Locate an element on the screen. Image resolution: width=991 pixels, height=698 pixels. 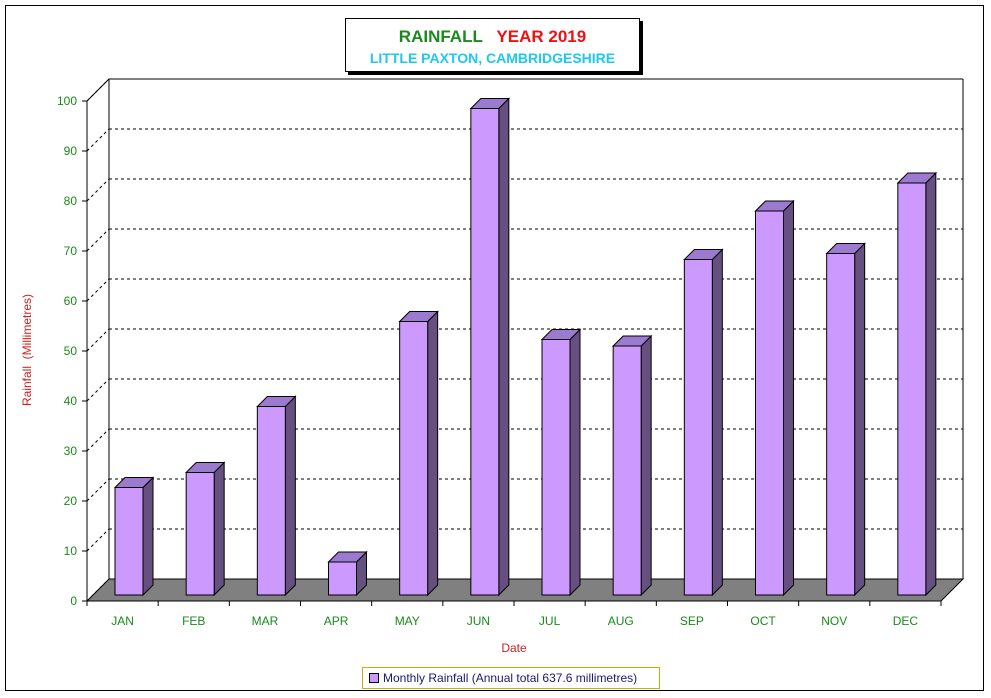
x-tick-label: AUG is located at coordinates (621, 621).